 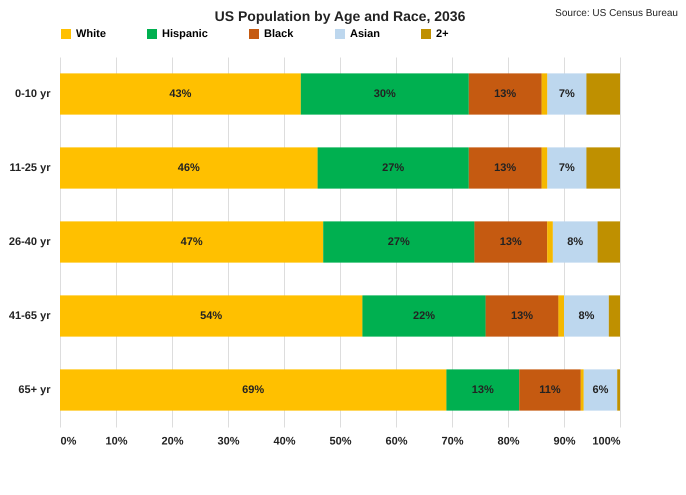 I want to click on data-label: 30%, so click(x=385, y=94).